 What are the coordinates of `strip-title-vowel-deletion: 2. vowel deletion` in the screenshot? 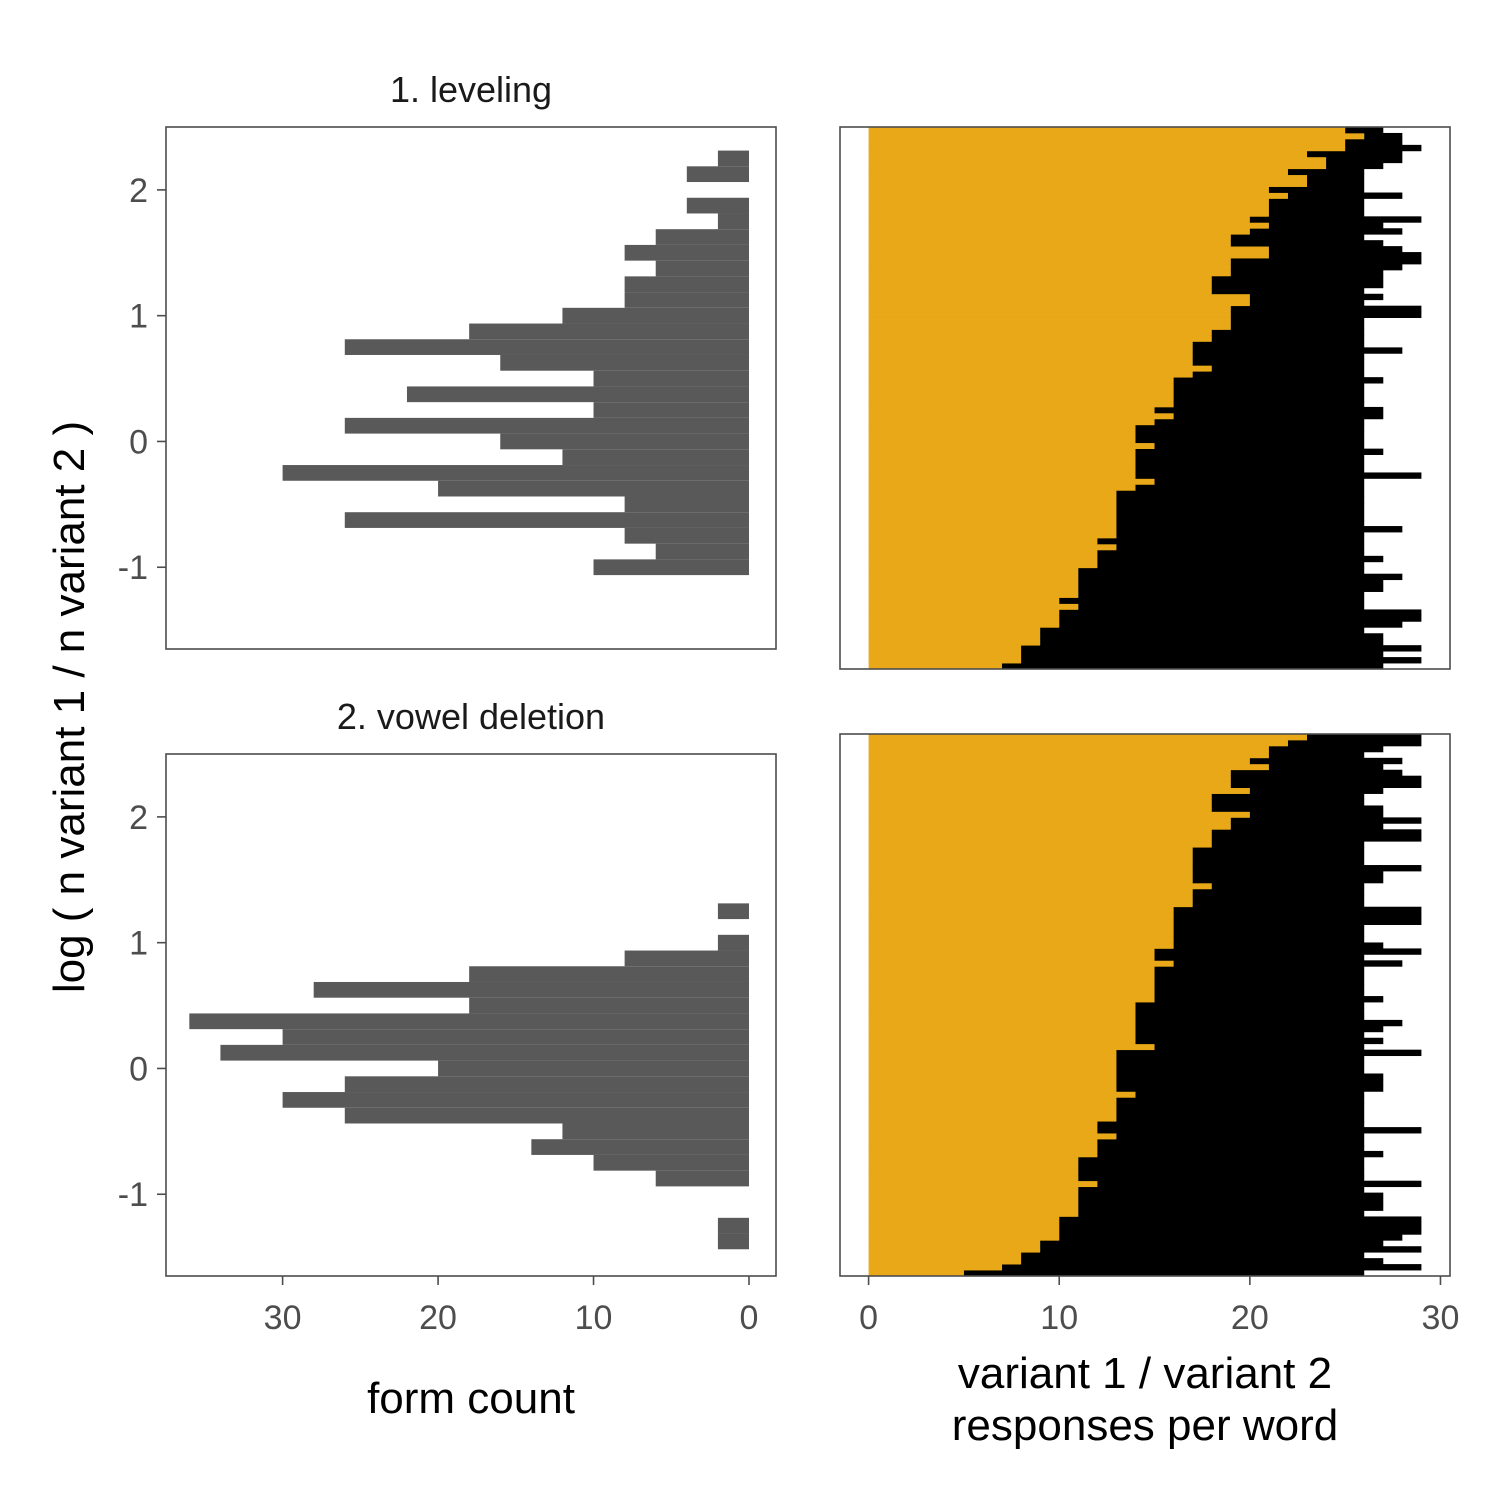 It's located at (471, 716).